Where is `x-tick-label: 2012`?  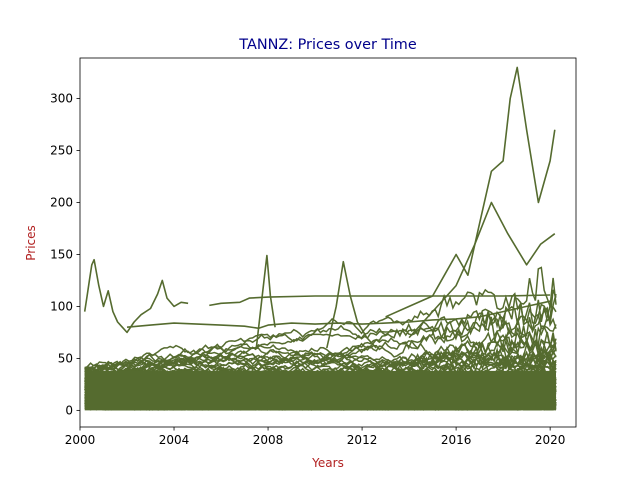 x-tick-label: 2012 is located at coordinates (362, 440).